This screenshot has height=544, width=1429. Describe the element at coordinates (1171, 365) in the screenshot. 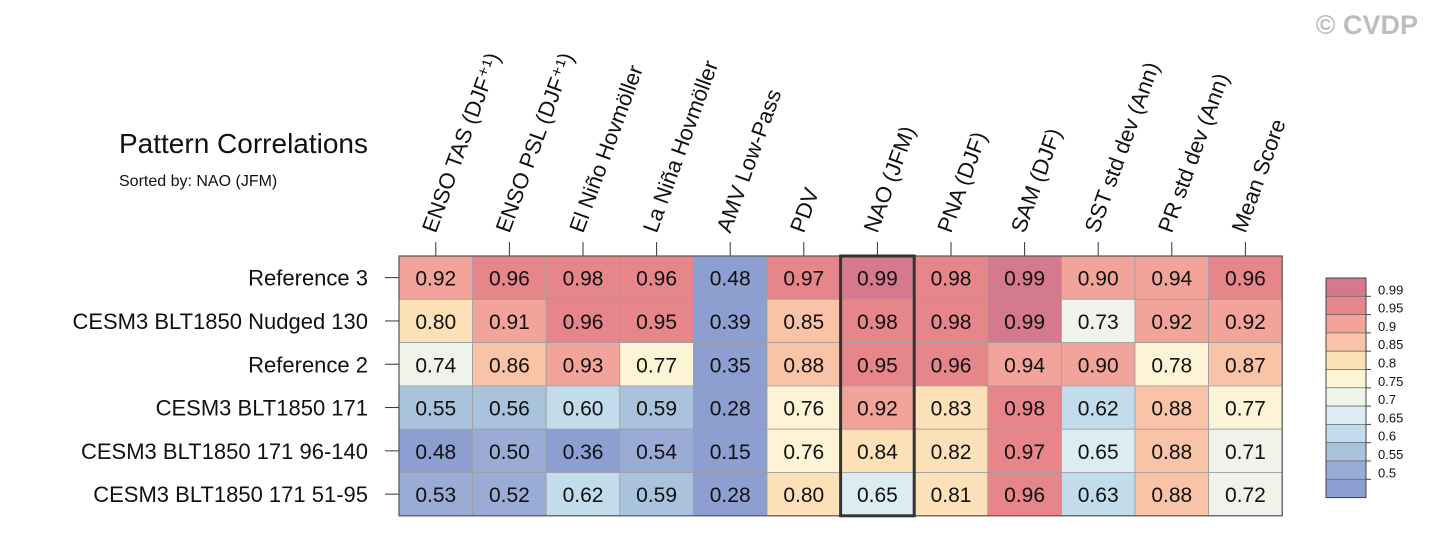

I see `cell-value-label: 0.78` at that location.